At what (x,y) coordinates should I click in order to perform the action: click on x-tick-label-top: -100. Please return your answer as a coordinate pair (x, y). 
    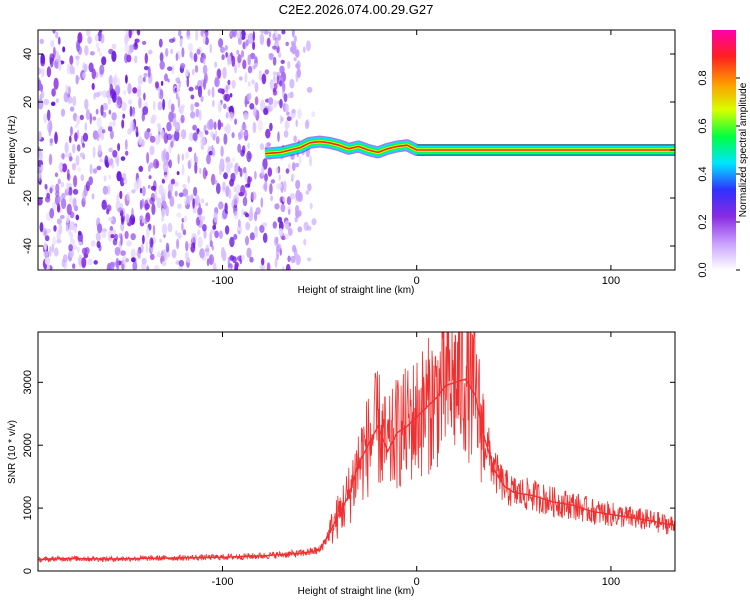
    Looking at the image, I should click on (222, 281).